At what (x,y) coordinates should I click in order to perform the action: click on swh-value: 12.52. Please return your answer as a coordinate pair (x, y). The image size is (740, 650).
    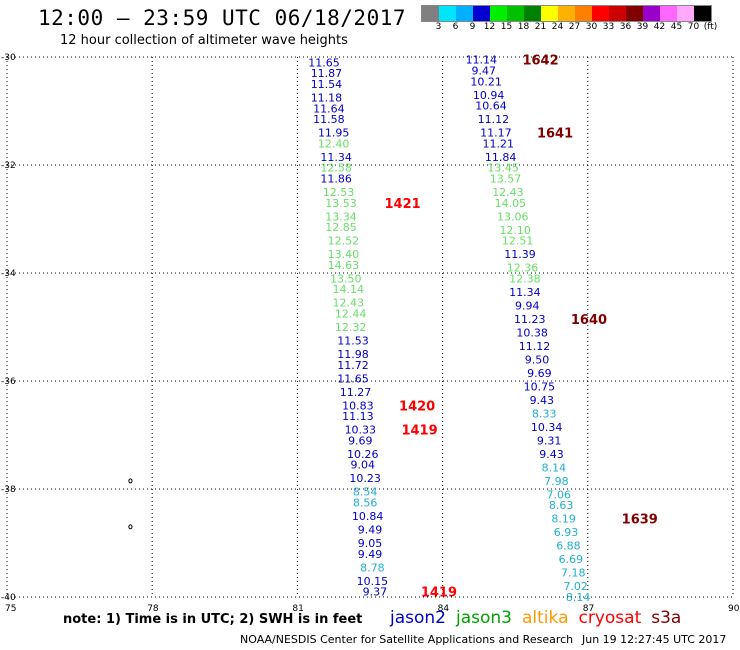
    Looking at the image, I should click on (344, 241).